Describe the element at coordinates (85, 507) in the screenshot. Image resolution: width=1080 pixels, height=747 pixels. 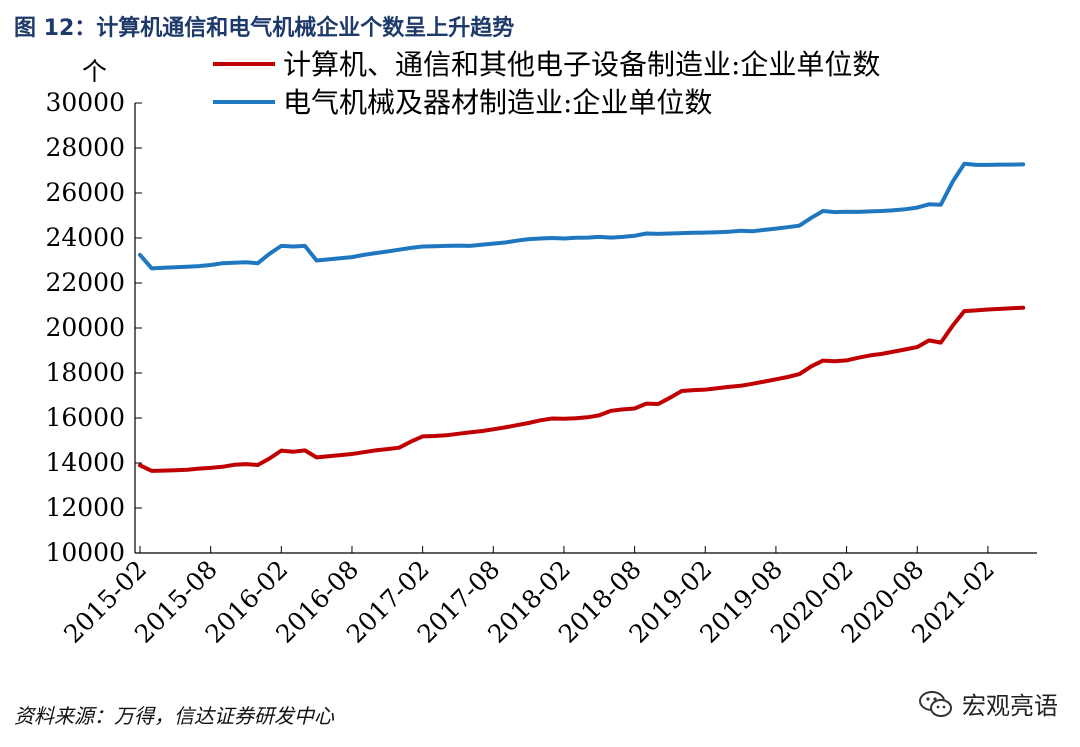
I see `y-tick-label: 12000` at that location.